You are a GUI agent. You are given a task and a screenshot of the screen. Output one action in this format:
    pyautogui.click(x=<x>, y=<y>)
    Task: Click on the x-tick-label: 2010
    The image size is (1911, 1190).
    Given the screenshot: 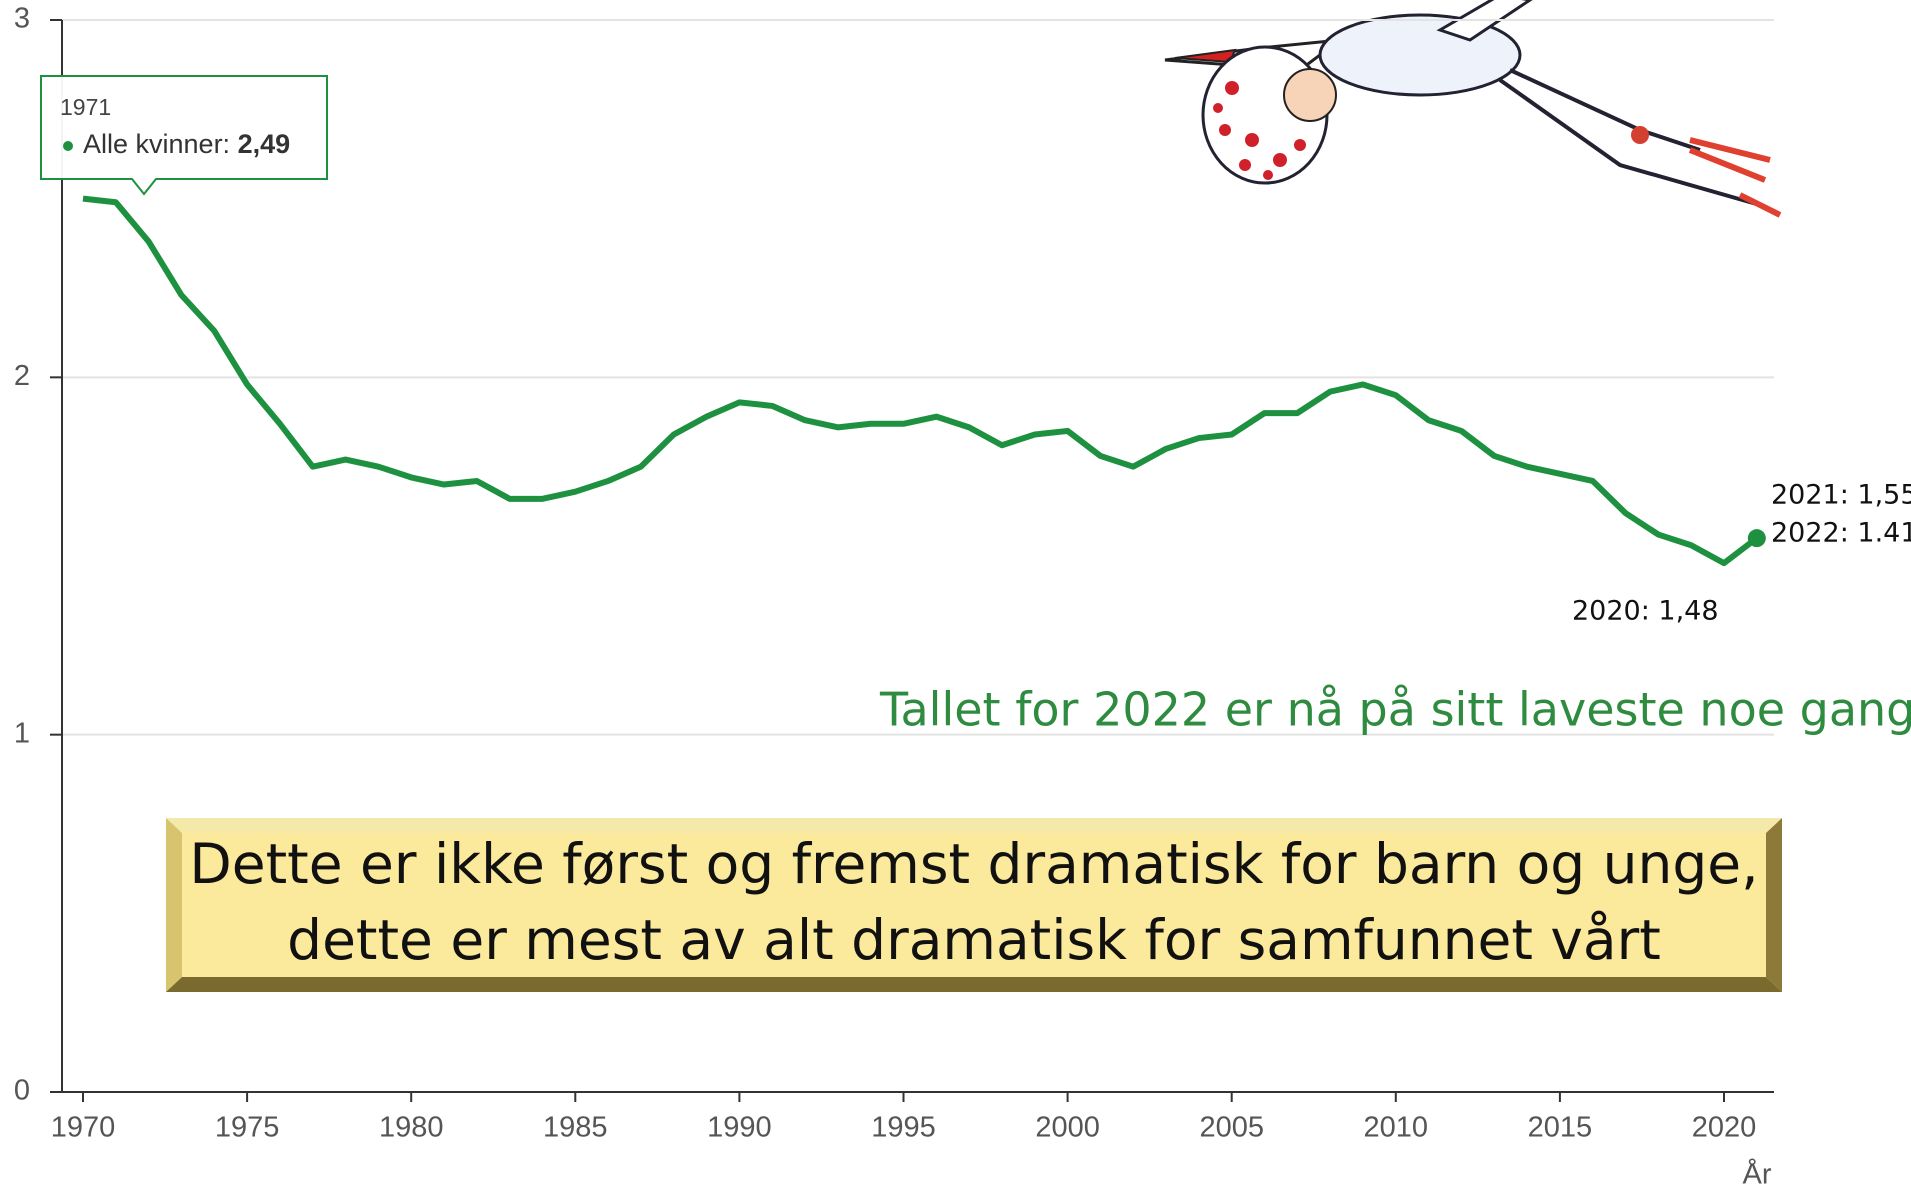 What is the action you would take?
    pyautogui.click(x=1396, y=1128)
    